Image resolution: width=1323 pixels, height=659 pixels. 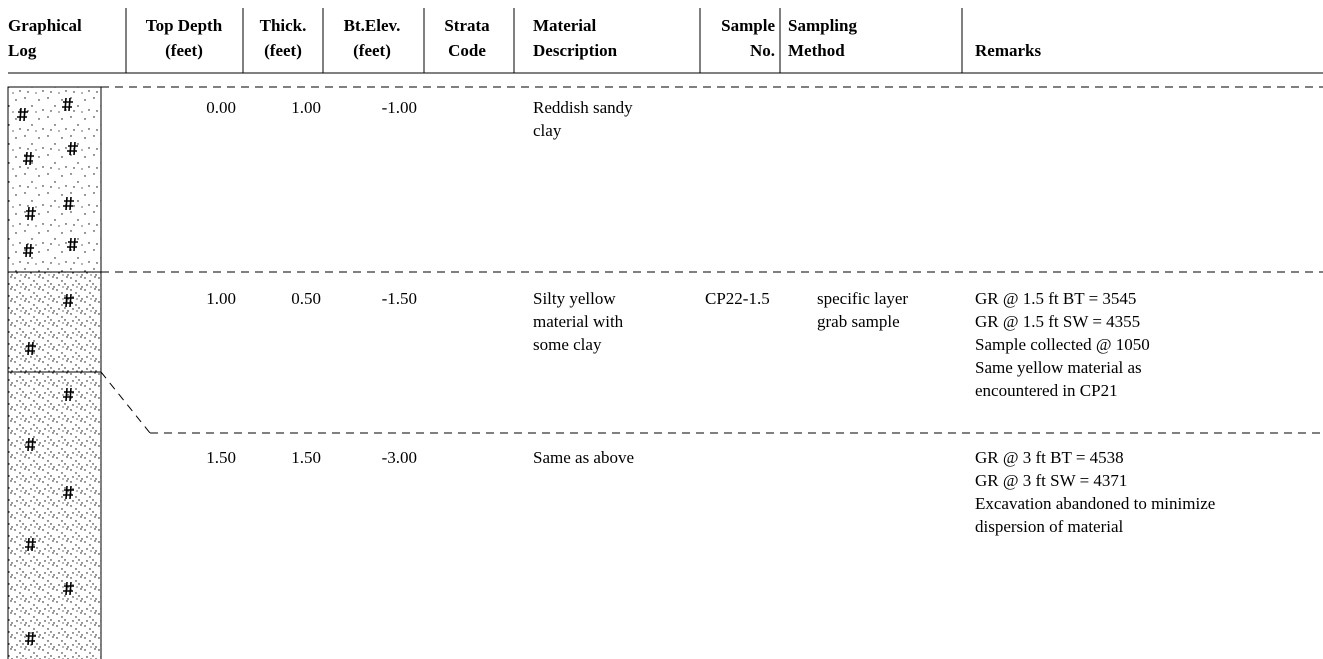 I want to click on column-header: Thick., so click(x=283, y=25).